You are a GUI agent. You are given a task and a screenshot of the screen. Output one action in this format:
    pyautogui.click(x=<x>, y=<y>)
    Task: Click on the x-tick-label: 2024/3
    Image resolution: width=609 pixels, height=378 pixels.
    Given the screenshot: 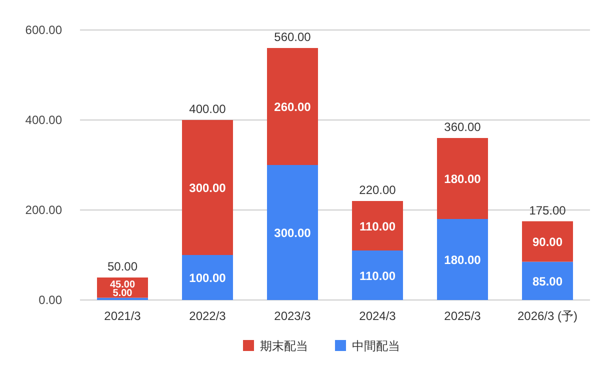 What is the action you would take?
    pyautogui.click(x=377, y=316)
    